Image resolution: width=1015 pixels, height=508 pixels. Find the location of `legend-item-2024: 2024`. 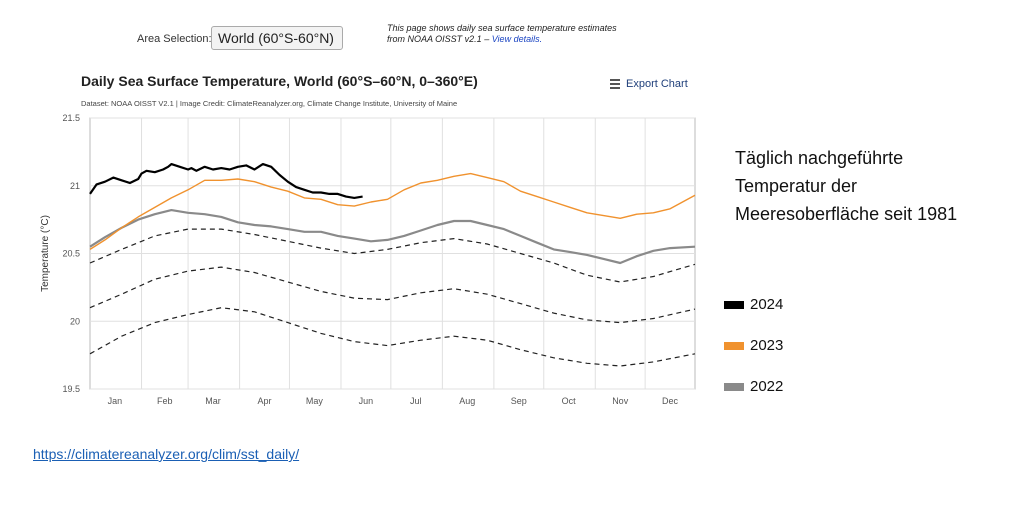

legend-item-2024: 2024 is located at coordinates (753, 304).